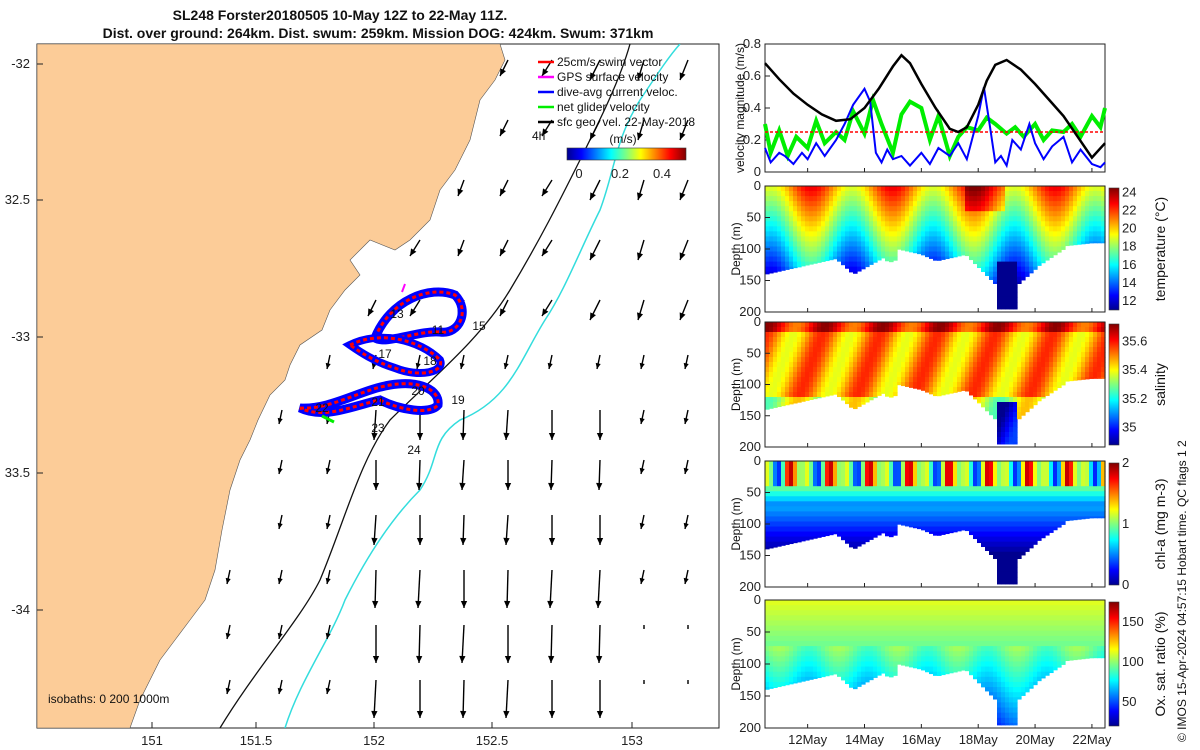 This screenshot has width=1200, height=750. I want to click on velocity-y-tick-label: 0.6, so click(752, 75).